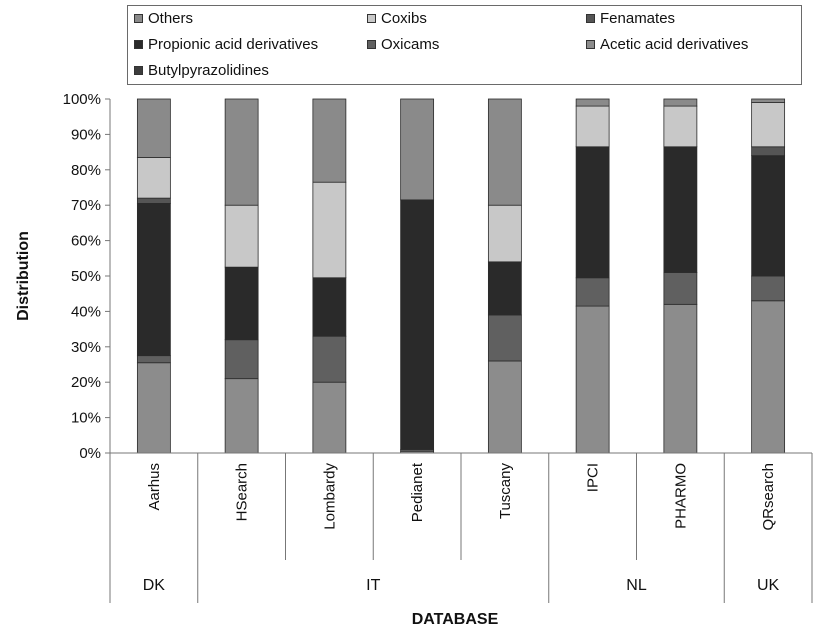 This screenshot has width=815, height=632. What do you see at coordinates (171, 18) in the screenshot?
I see `legend-label: Others` at bounding box center [171, 18].